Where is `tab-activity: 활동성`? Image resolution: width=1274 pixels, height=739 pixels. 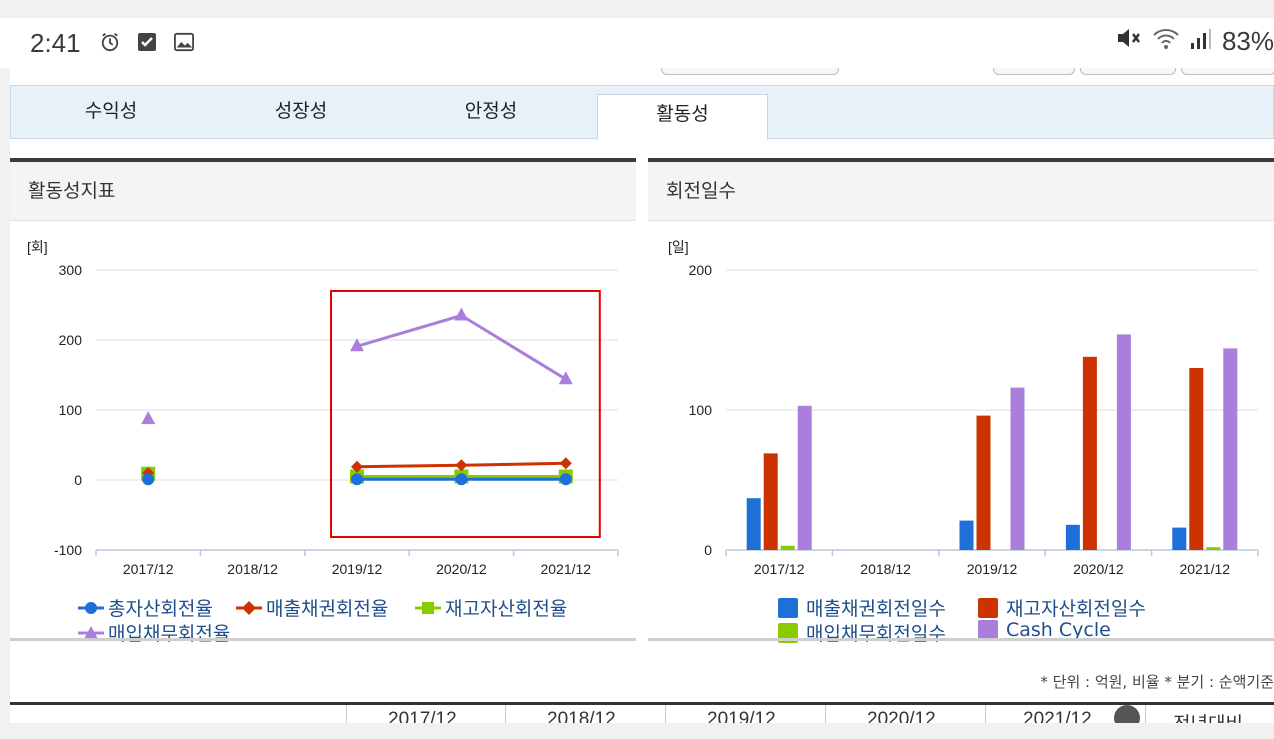 tab-activity: 활동성 is located at coordinates (682, 117).